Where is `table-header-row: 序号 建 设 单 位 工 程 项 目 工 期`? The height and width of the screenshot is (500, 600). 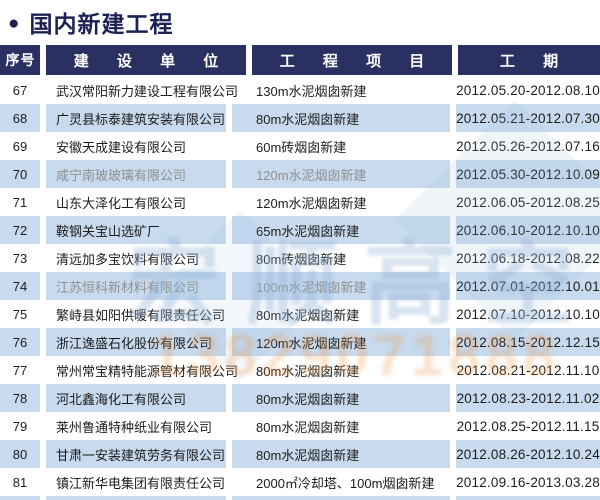
table-header-row: 序号 建 设 单 位 工 程 项 目 工 期 is located at coordinates (300, 60).